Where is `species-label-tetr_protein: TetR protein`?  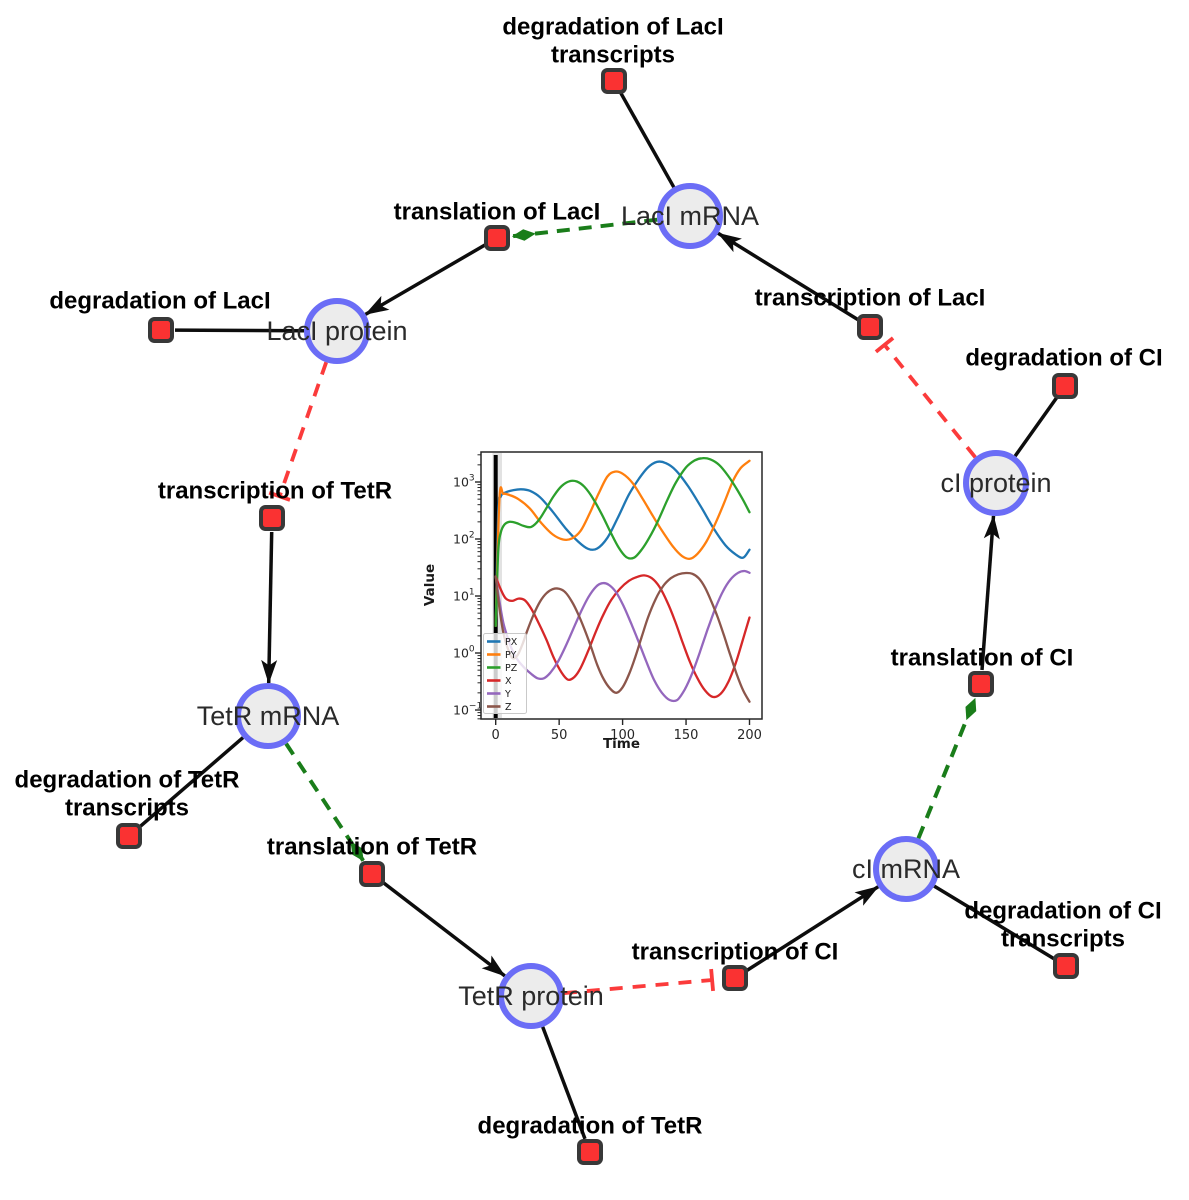 species-label-tetr_protein: TetR protein is located at coordinates (531, 996).